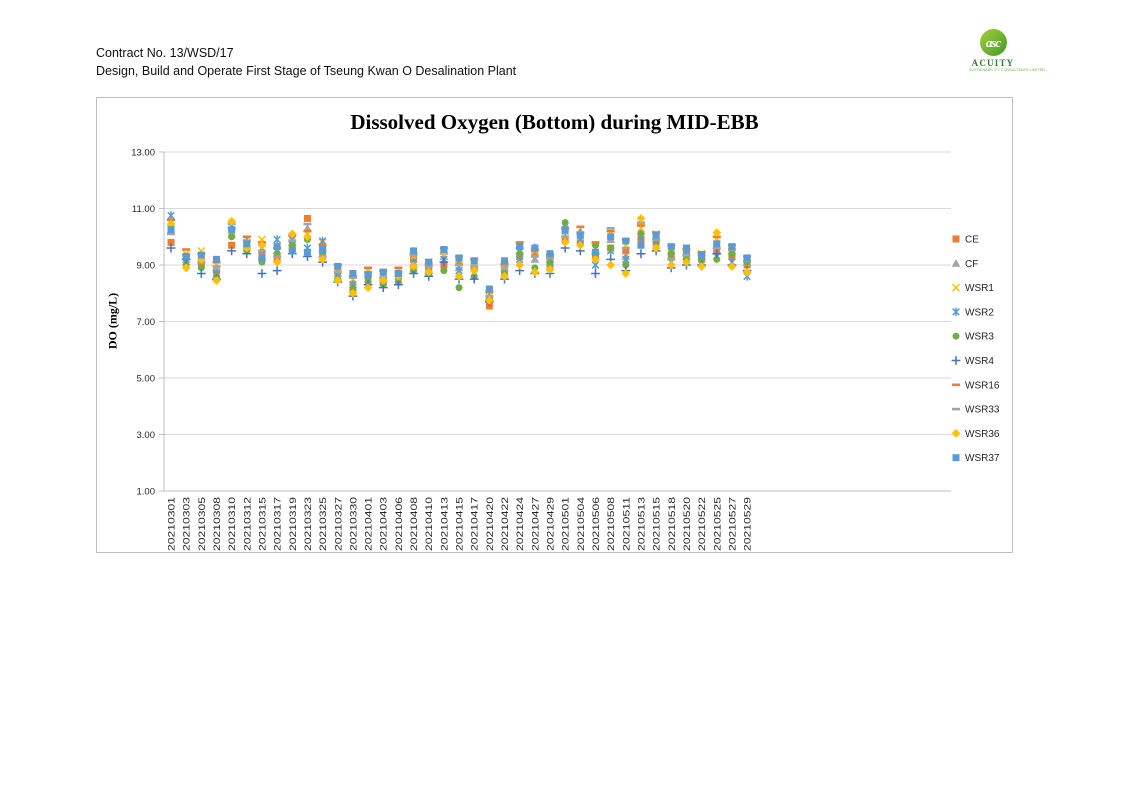 The width and height of the screenshot is (1123, 794). Describe the element at coordinates (146, 435) in the screenshot. I see `y-tick-label: 3.00` at that location.